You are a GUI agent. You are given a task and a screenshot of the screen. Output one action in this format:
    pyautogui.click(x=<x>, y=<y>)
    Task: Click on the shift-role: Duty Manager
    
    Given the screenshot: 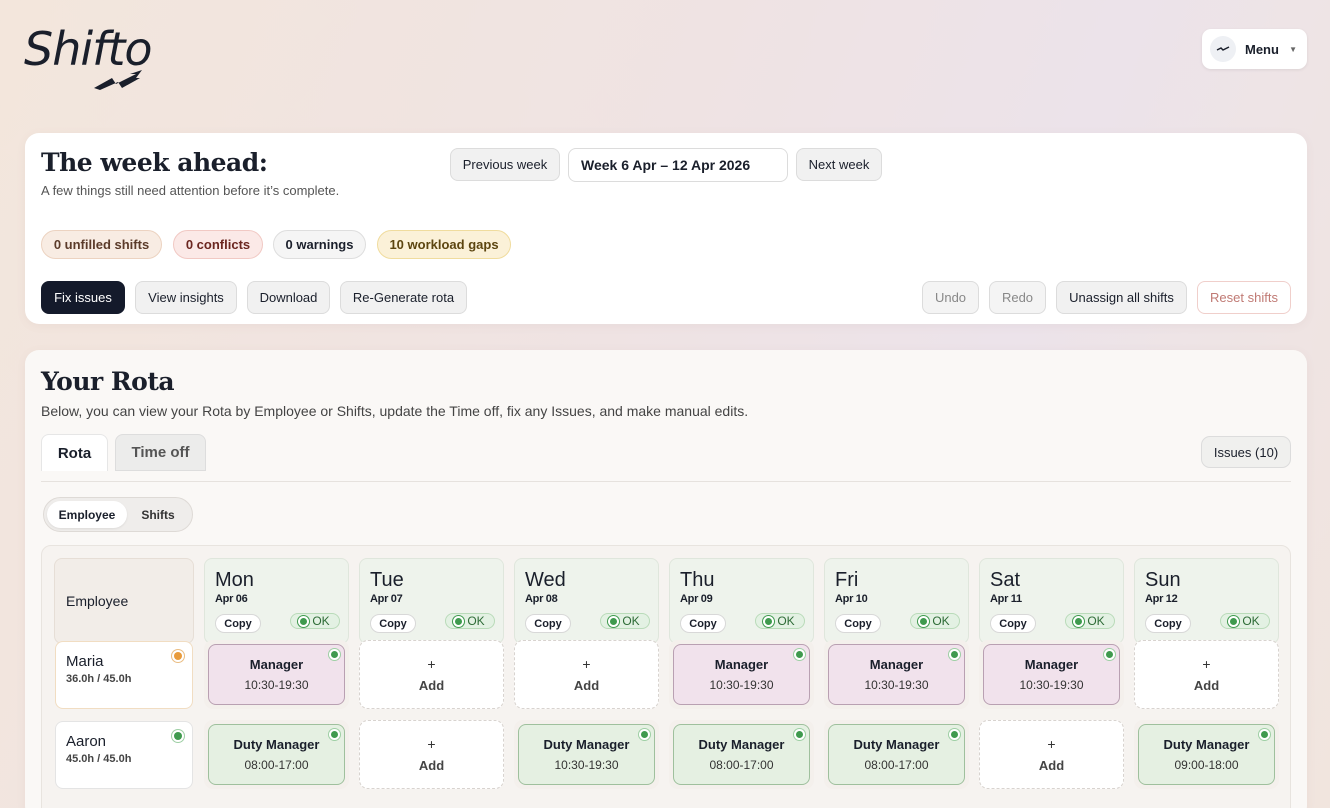 What is the action you would take?
    pyautogui.click(x=1206, y=744)
    